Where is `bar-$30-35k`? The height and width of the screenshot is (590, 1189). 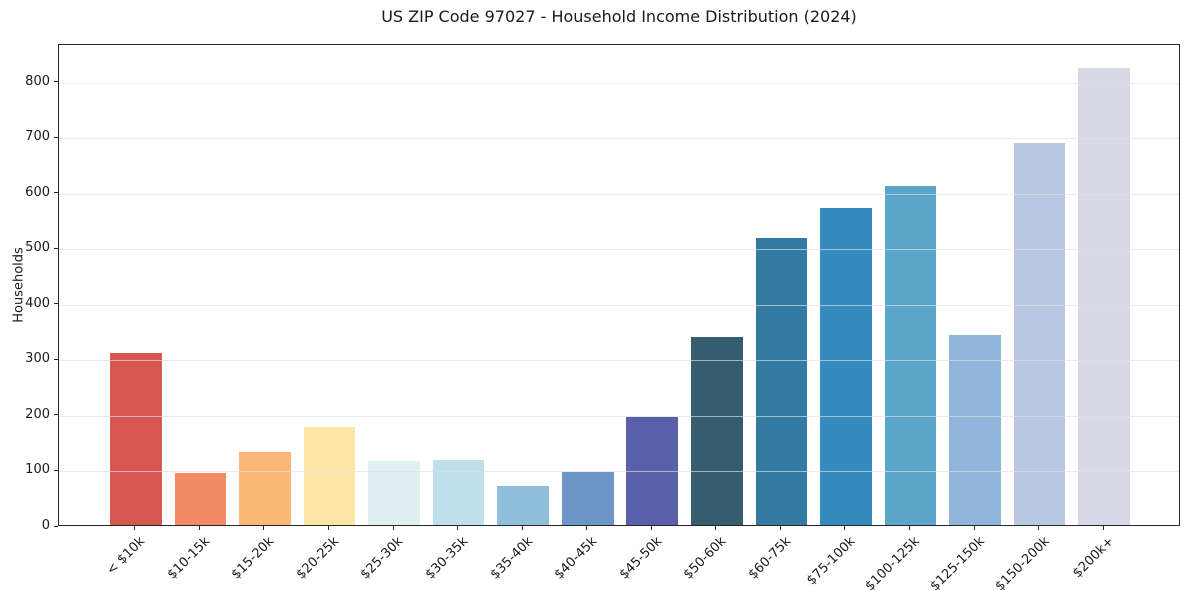
bar-$30-35k is located at coordinates (458, 492).